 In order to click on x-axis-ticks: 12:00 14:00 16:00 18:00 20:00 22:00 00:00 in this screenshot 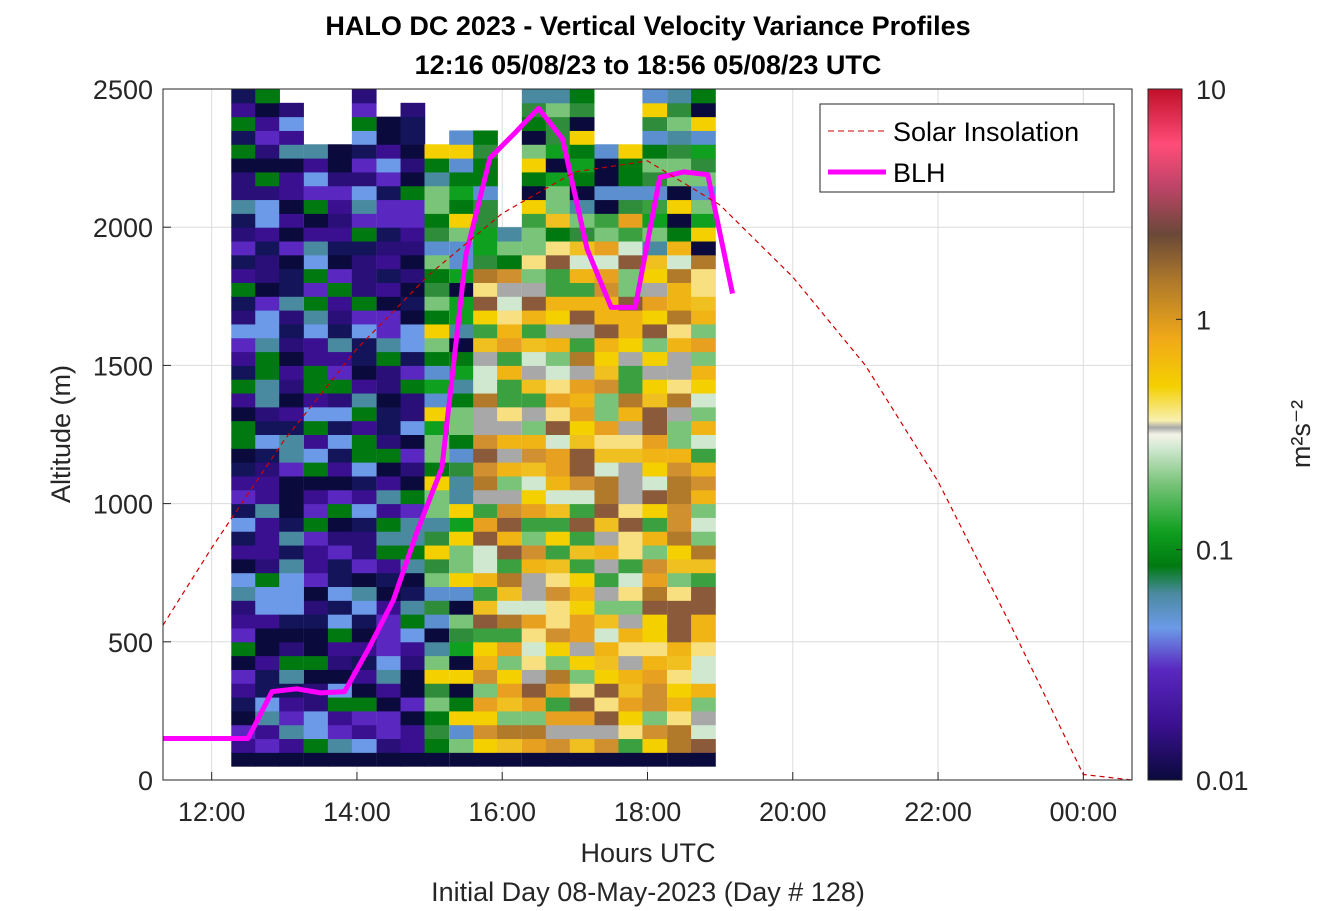, I will do `click(647, 799)`.